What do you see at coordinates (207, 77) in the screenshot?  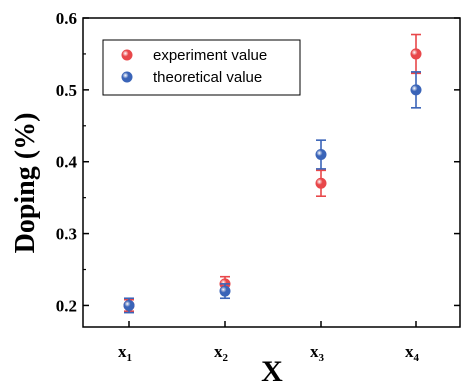 I see `legend-label: theoretical value` at bounding box center [207, 77].